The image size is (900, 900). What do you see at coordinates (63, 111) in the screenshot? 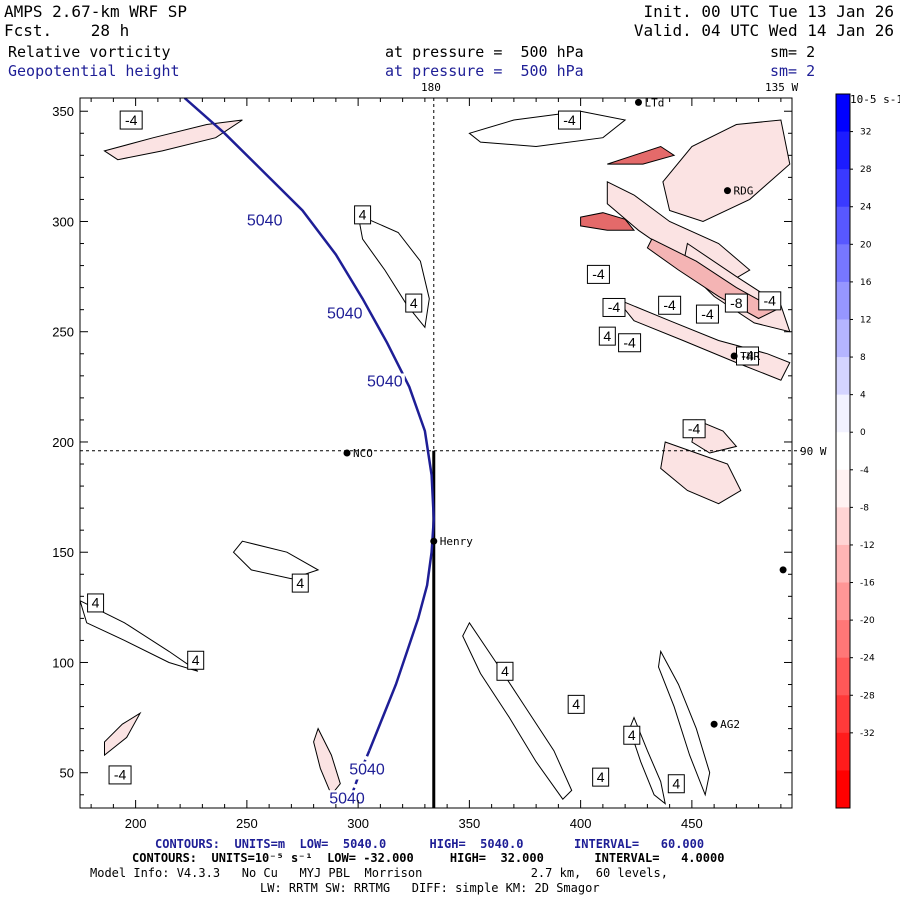
I see `y-tick-label-350: 350` at bounding box center [63, 111].